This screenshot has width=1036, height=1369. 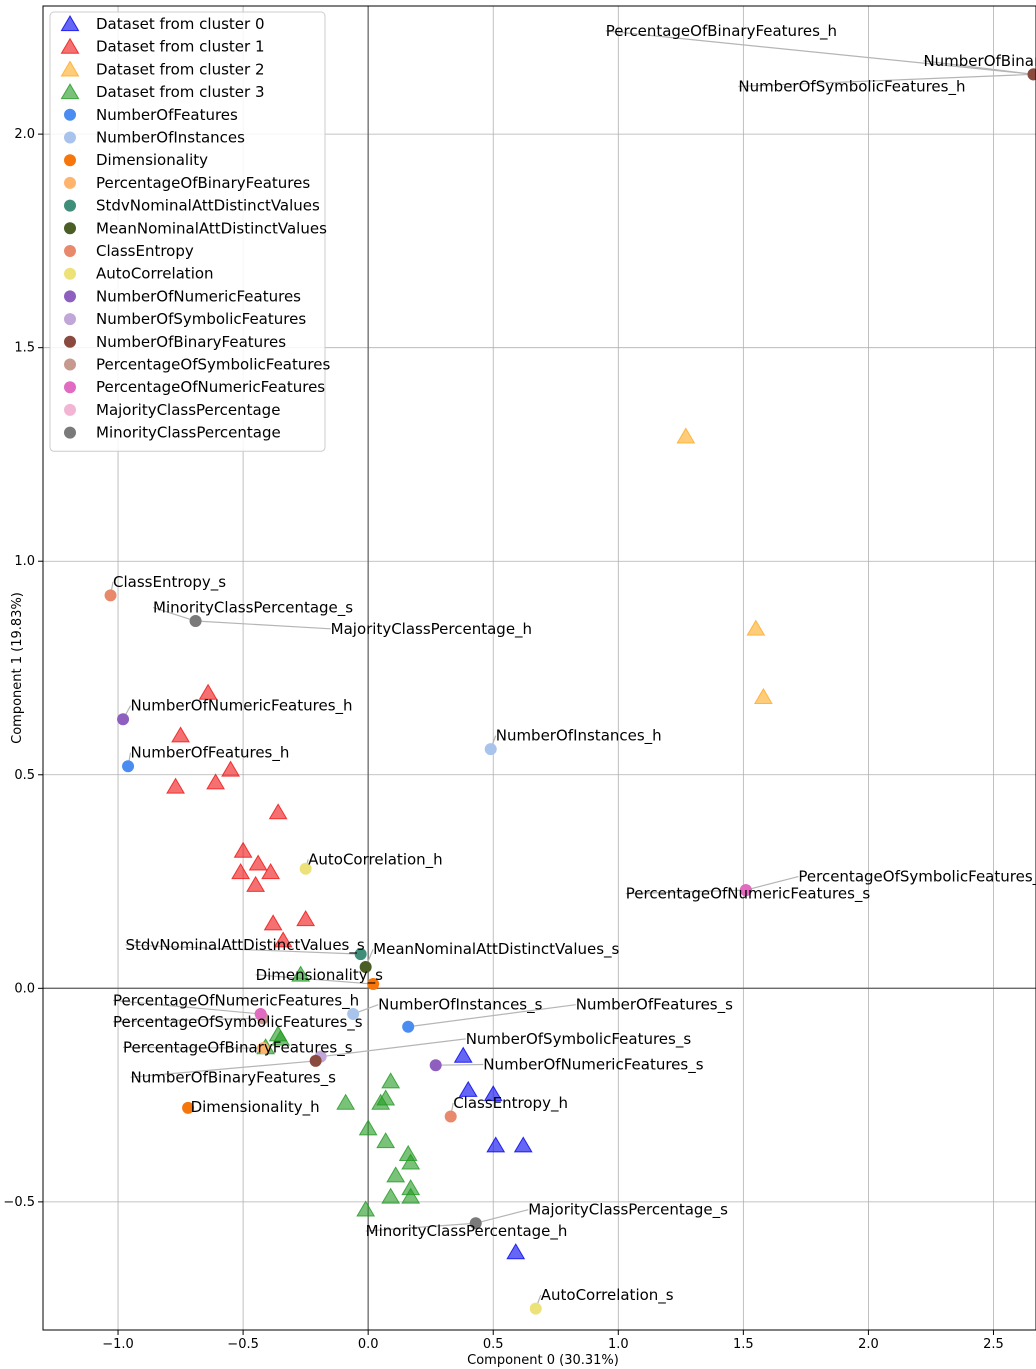 What do you see at coordinates (579, 1039) in the screenshot?
I see `feature-annotation: NumberOfSymbolicFeatures_s` at bounding box center [579, 1039].